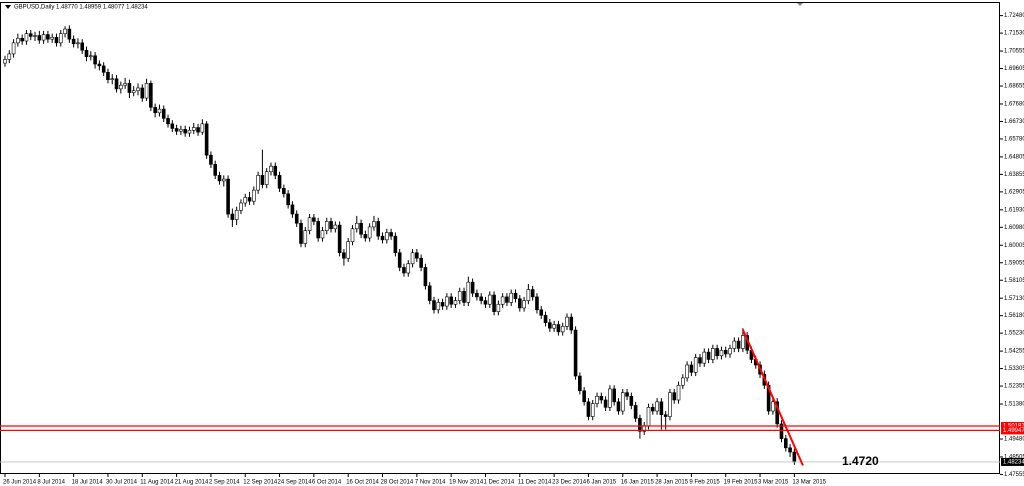 This screenshot has height=486, width=1024. What do you see at coordinates (1014, 246) in the screenshot?
I see `y-tick-label: 1.60005` at bounding box center [1014, 246].